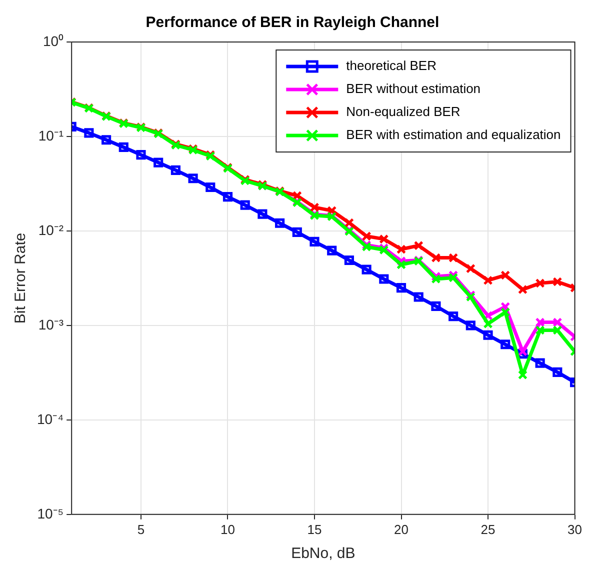 This screenshot has height=575, width=593. Describe the element at coordinates (50, 418) in the screenshot. I see `y-tick-label: 10⁻⁴` at that location.